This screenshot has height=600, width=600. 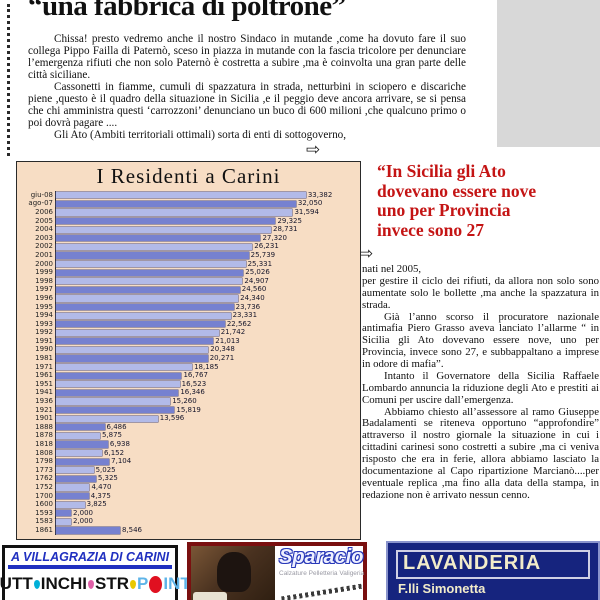 What do you see at coordinates (206, 513) in the screenshot?
I see `chart-bar-track: 2,000` at bounding box center [206, 513].